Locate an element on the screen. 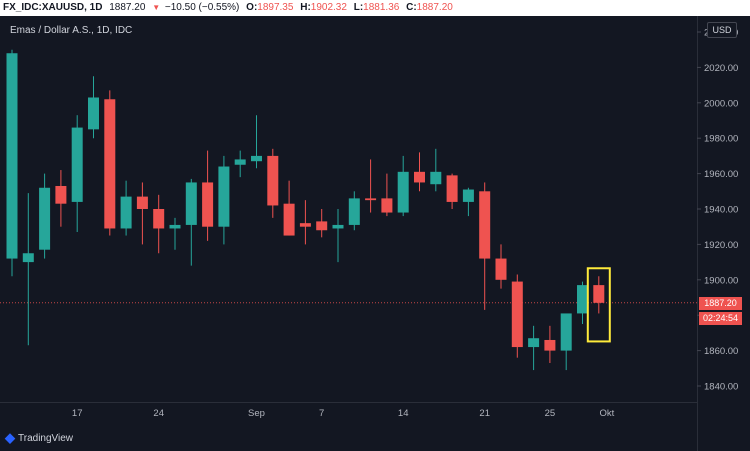 The height and width of the screenshot is (451, 750). close-label: C: is located at coordinates (411, 7).